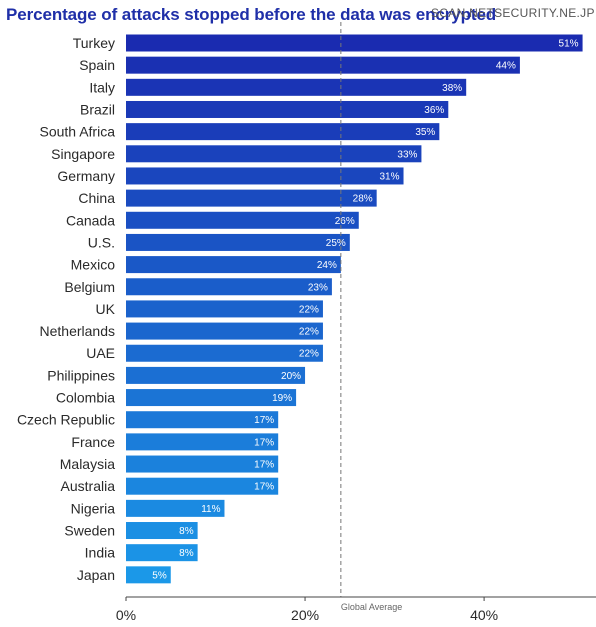 This screenshot has height=627, width=596. What do you see at coordinates (81, 375) in the screenshot?
I see `category-label: Philippines` at bounding box center [81, 375].